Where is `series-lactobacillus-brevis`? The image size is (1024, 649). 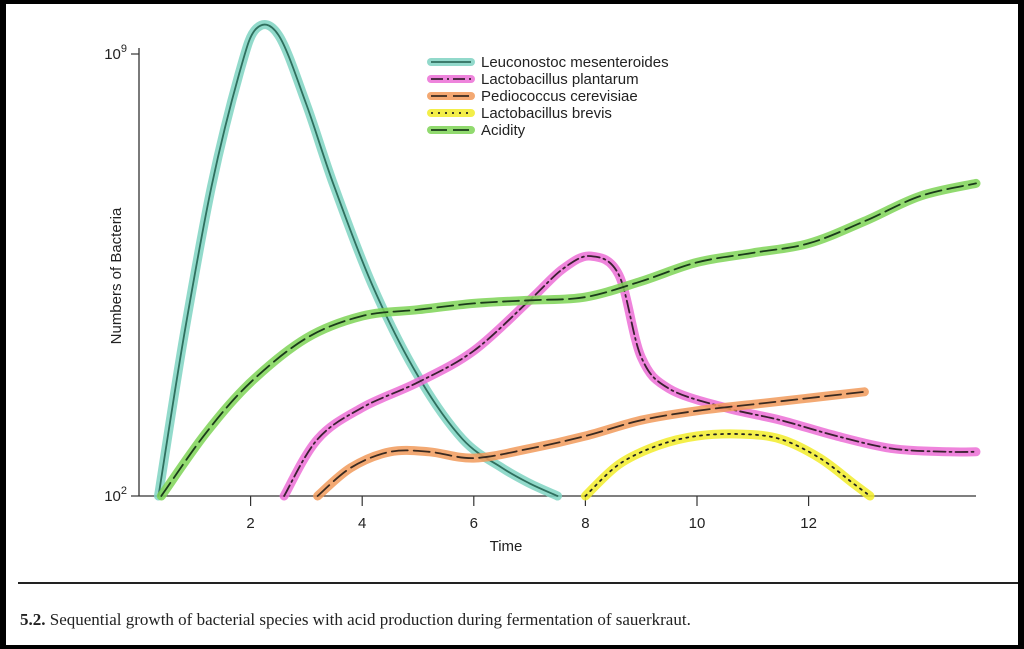 series-lactobacillus-brevis is located at coordinates (727, 465).